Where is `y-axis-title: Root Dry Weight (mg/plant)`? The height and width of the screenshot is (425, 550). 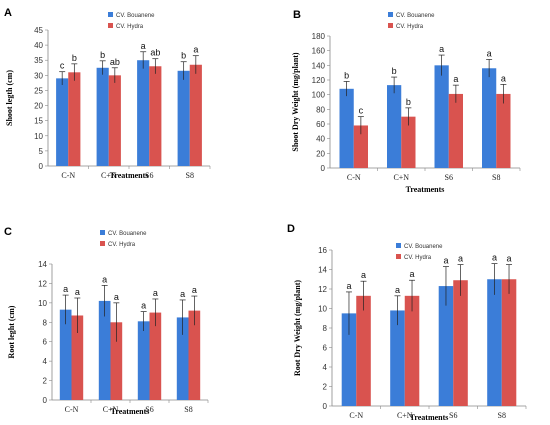
y-axis-title: Root Dry Weight (mg/plant) is located at coordinates (297, 328).